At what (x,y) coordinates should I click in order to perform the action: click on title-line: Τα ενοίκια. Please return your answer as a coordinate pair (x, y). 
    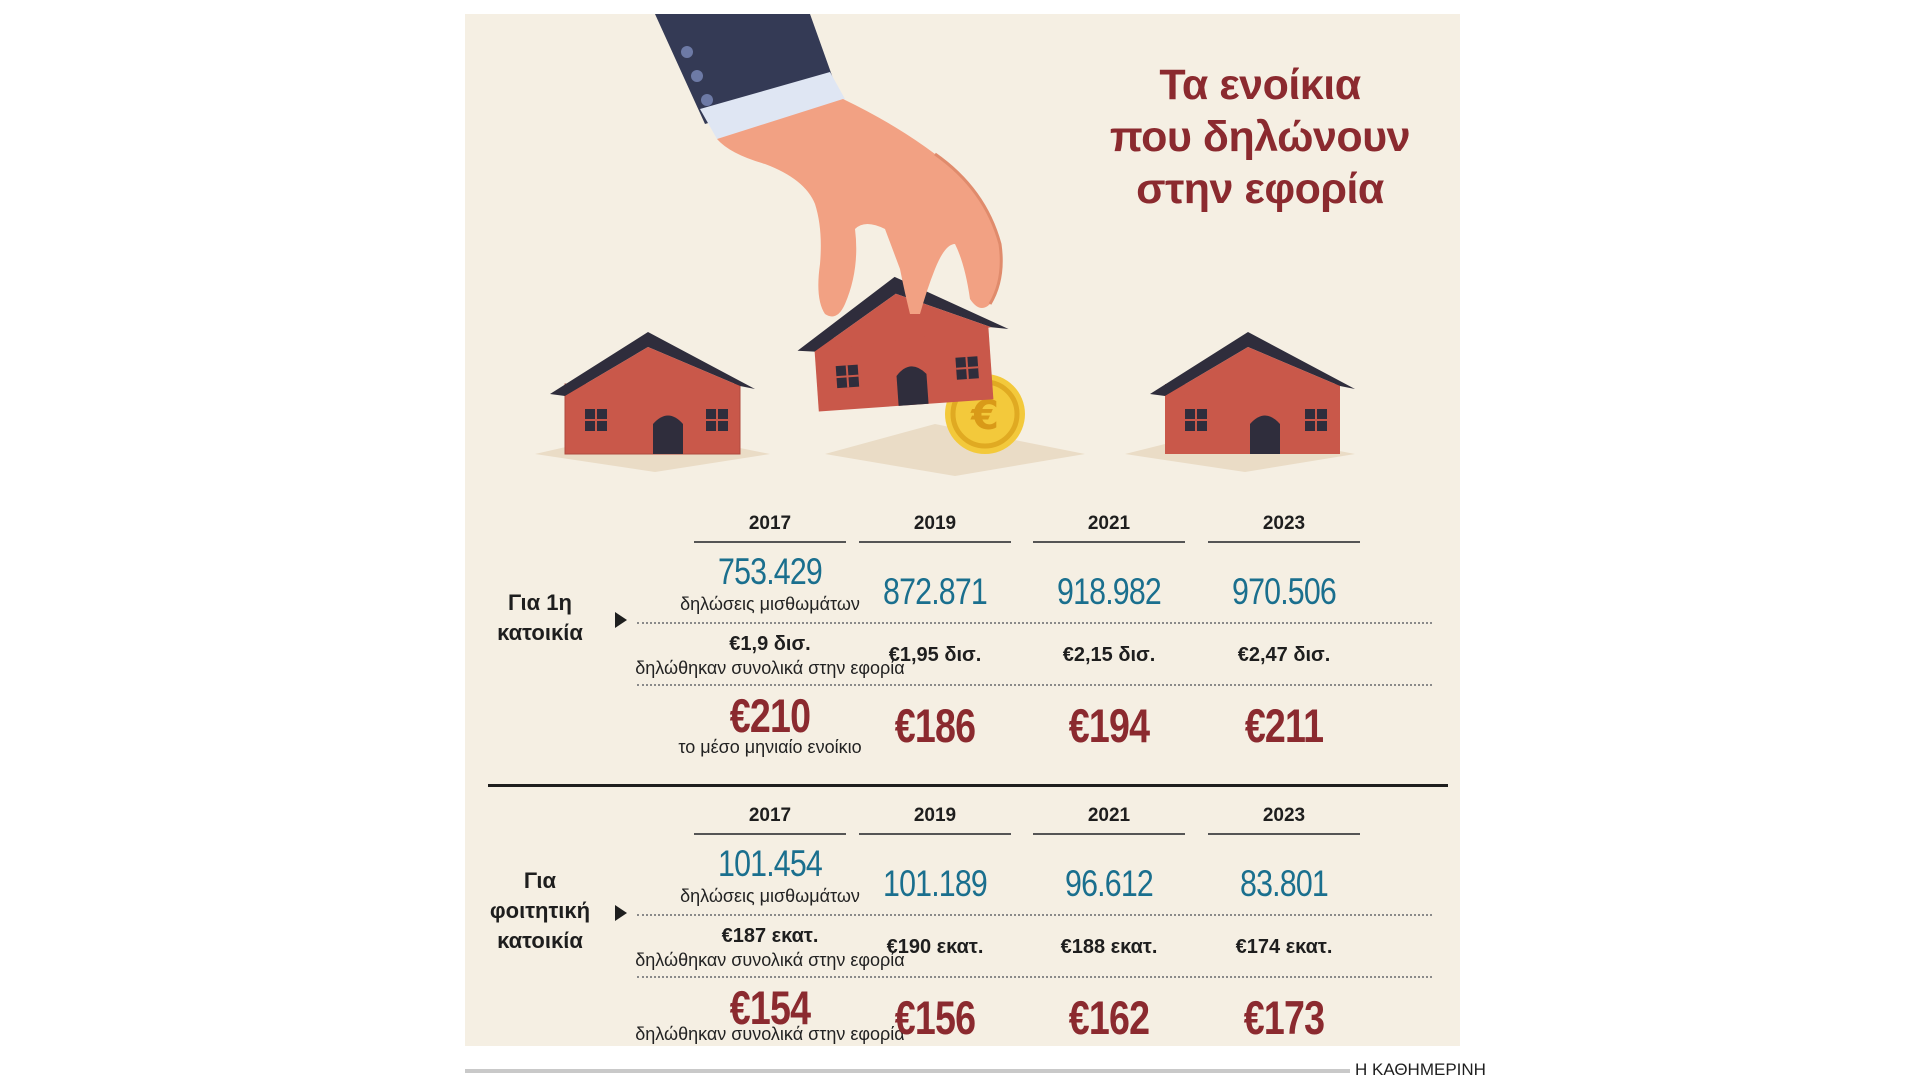
    Looking at the image, I should click on (1260, 85).